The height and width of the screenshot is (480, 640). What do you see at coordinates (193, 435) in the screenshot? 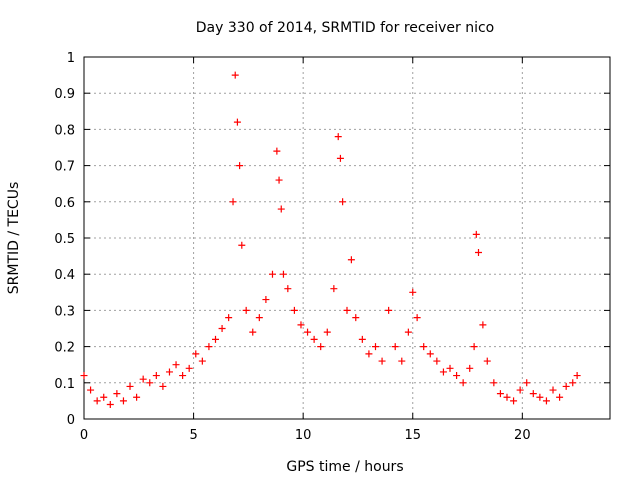
I see `x-tick-label: 5` at bounding box center [193, 435].